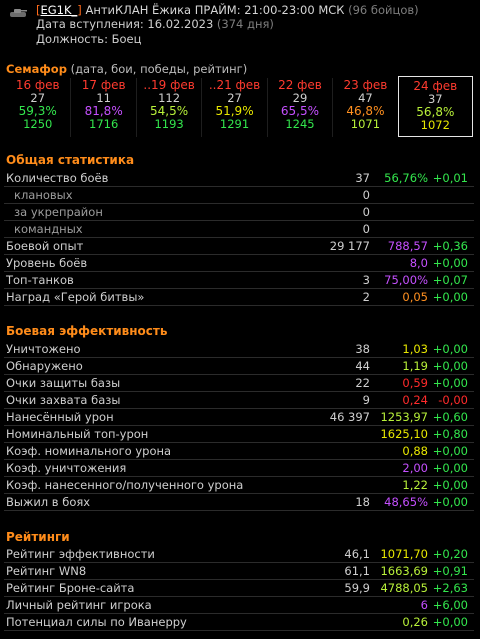 The height and width of the screenshot is (639, 480). Describe the element at coordinates (404, 434) in the screenshot. I see `stat-average: 1625,10` at that location.